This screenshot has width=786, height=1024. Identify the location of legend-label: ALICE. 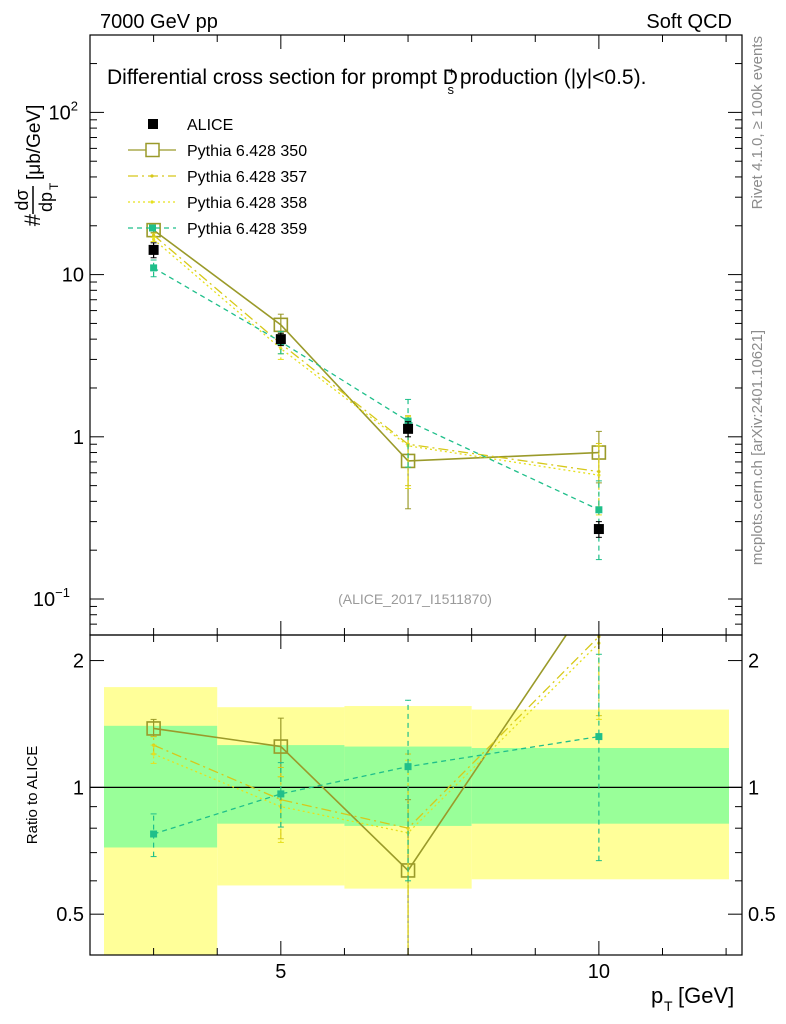
(210, 125).